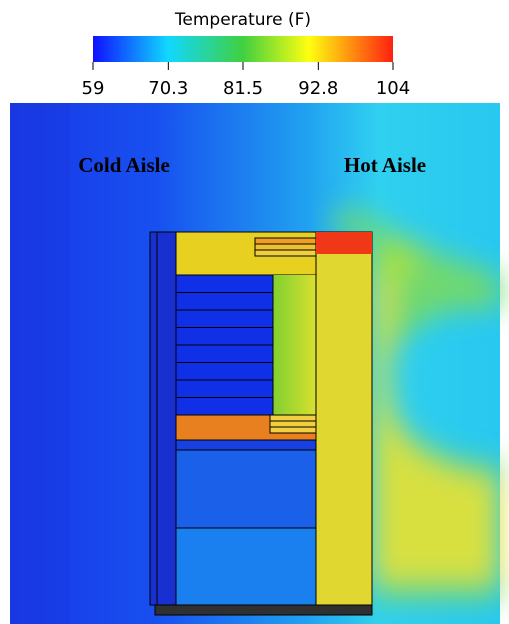  I want to click on slot, so click(246, 445).